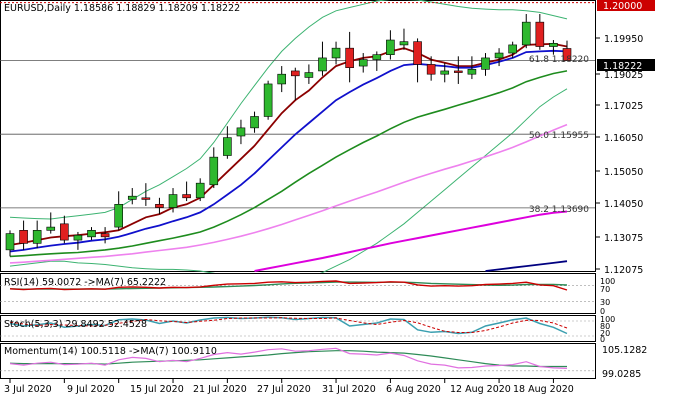  I want to click on top-price-box, so click(626, 5).